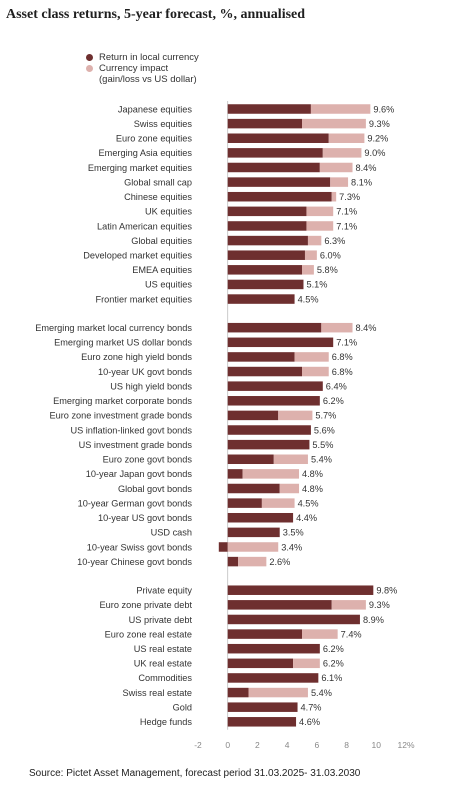  I want to click on row-label: Euro zone govt bonds, so click(148, 460).